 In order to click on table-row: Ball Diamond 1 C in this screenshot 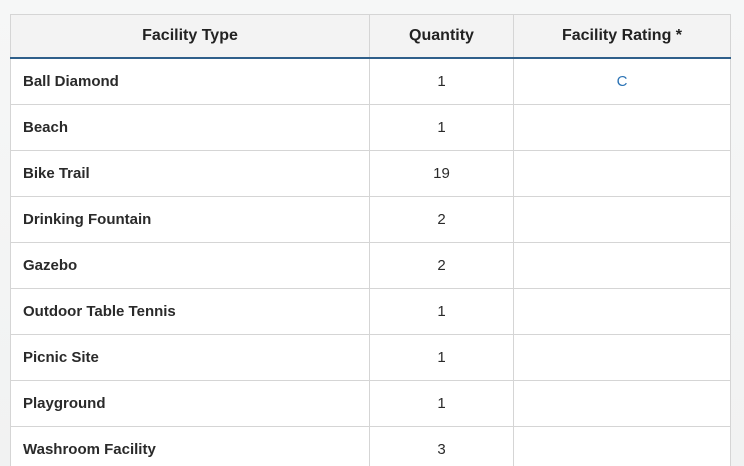, I will do `click(370, 81)`.